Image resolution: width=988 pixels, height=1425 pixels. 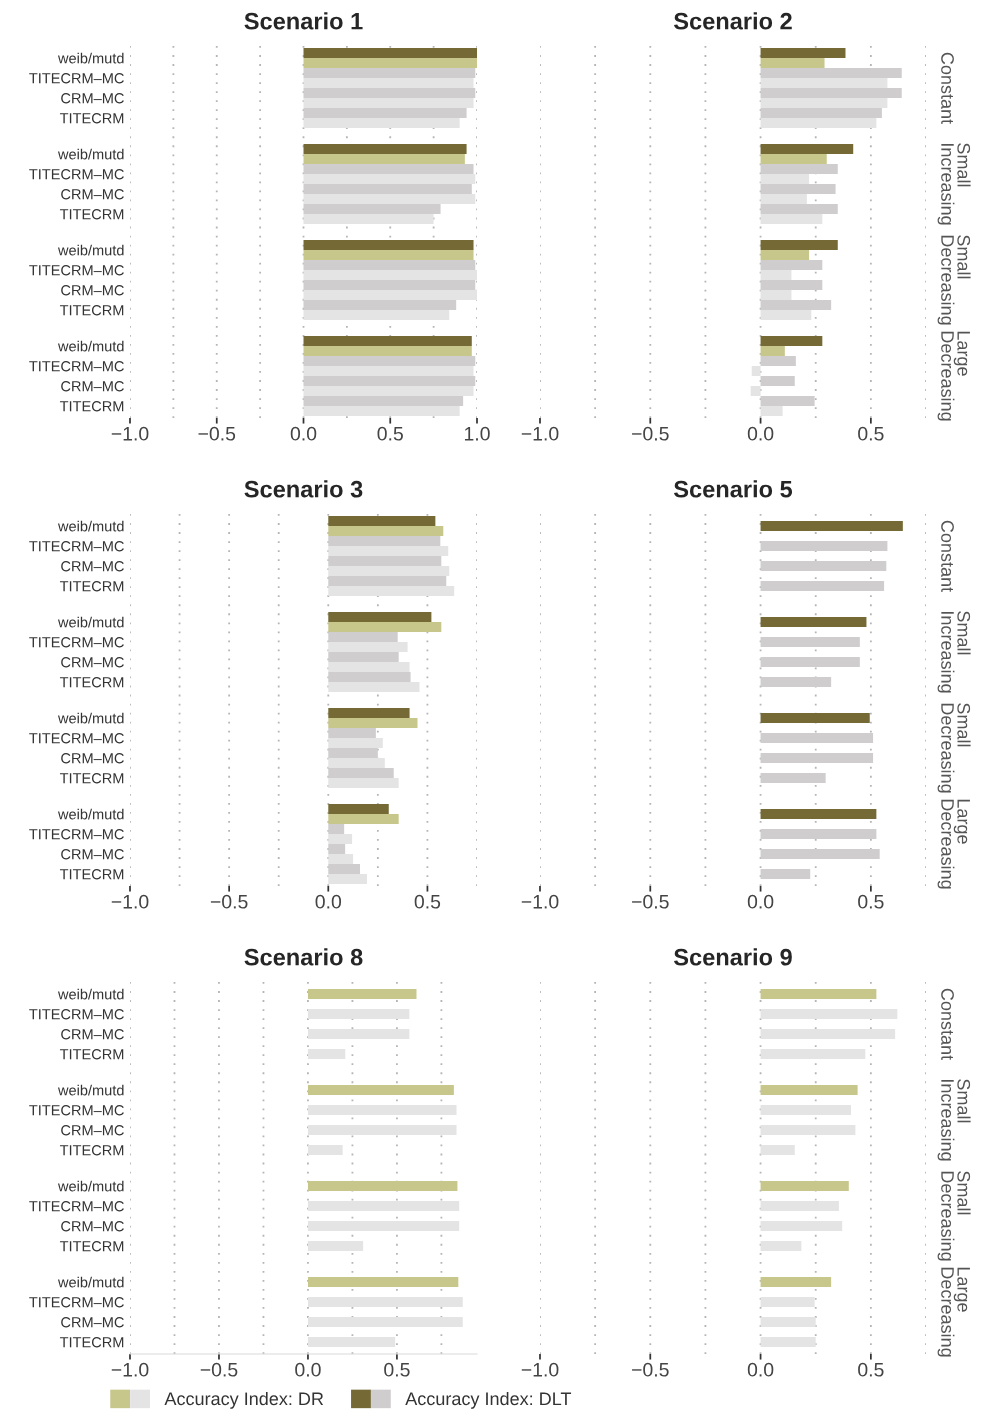 I want to click on legend-label: Accuracy Index: DLT, so click(x=488, y=1400).